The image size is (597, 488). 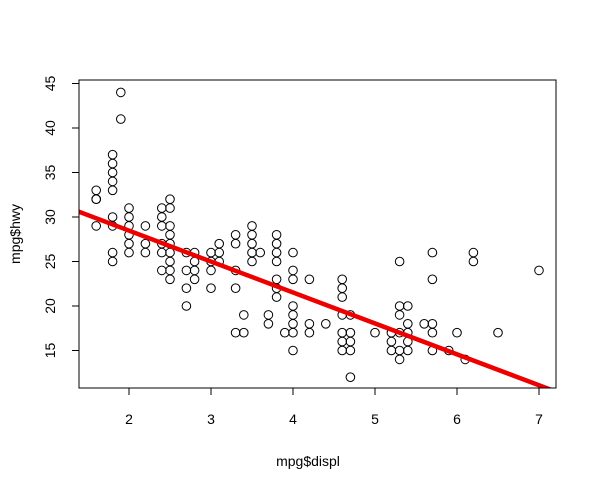 What do you see at coordinates (50, 84) in the screenshot?
I see `y-tick-label: 45` at bounding box center [50, 84].